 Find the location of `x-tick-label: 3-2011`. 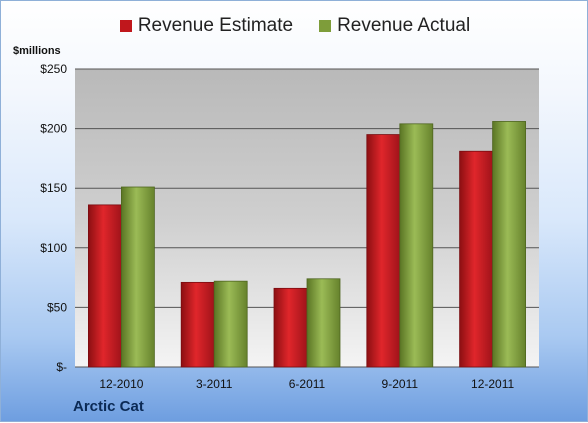

x-tick-label: 3-2011 is located at coordinates (214, 384).